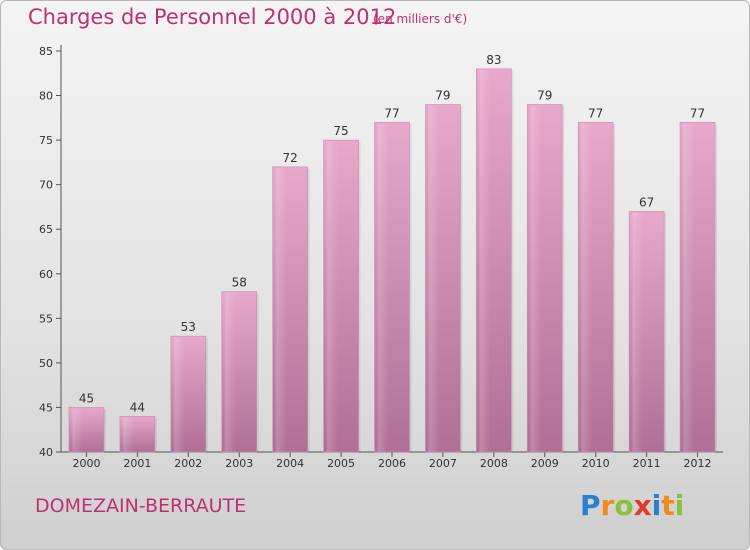  I want to click on x-tick-label: 2000, so click(86, 463).